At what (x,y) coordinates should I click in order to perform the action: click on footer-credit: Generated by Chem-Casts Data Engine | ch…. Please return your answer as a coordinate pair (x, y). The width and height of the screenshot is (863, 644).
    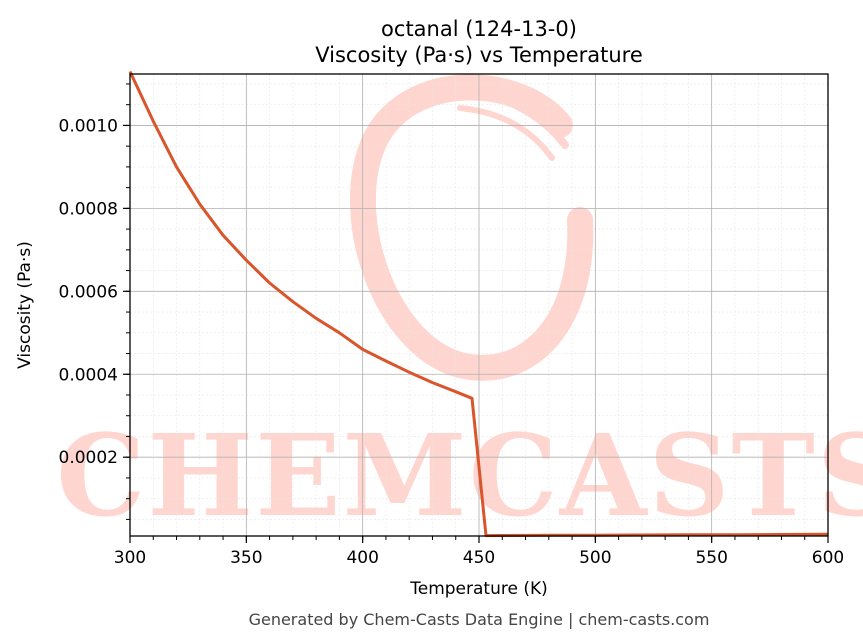
    Looking at the image, I should click on (479, 619).